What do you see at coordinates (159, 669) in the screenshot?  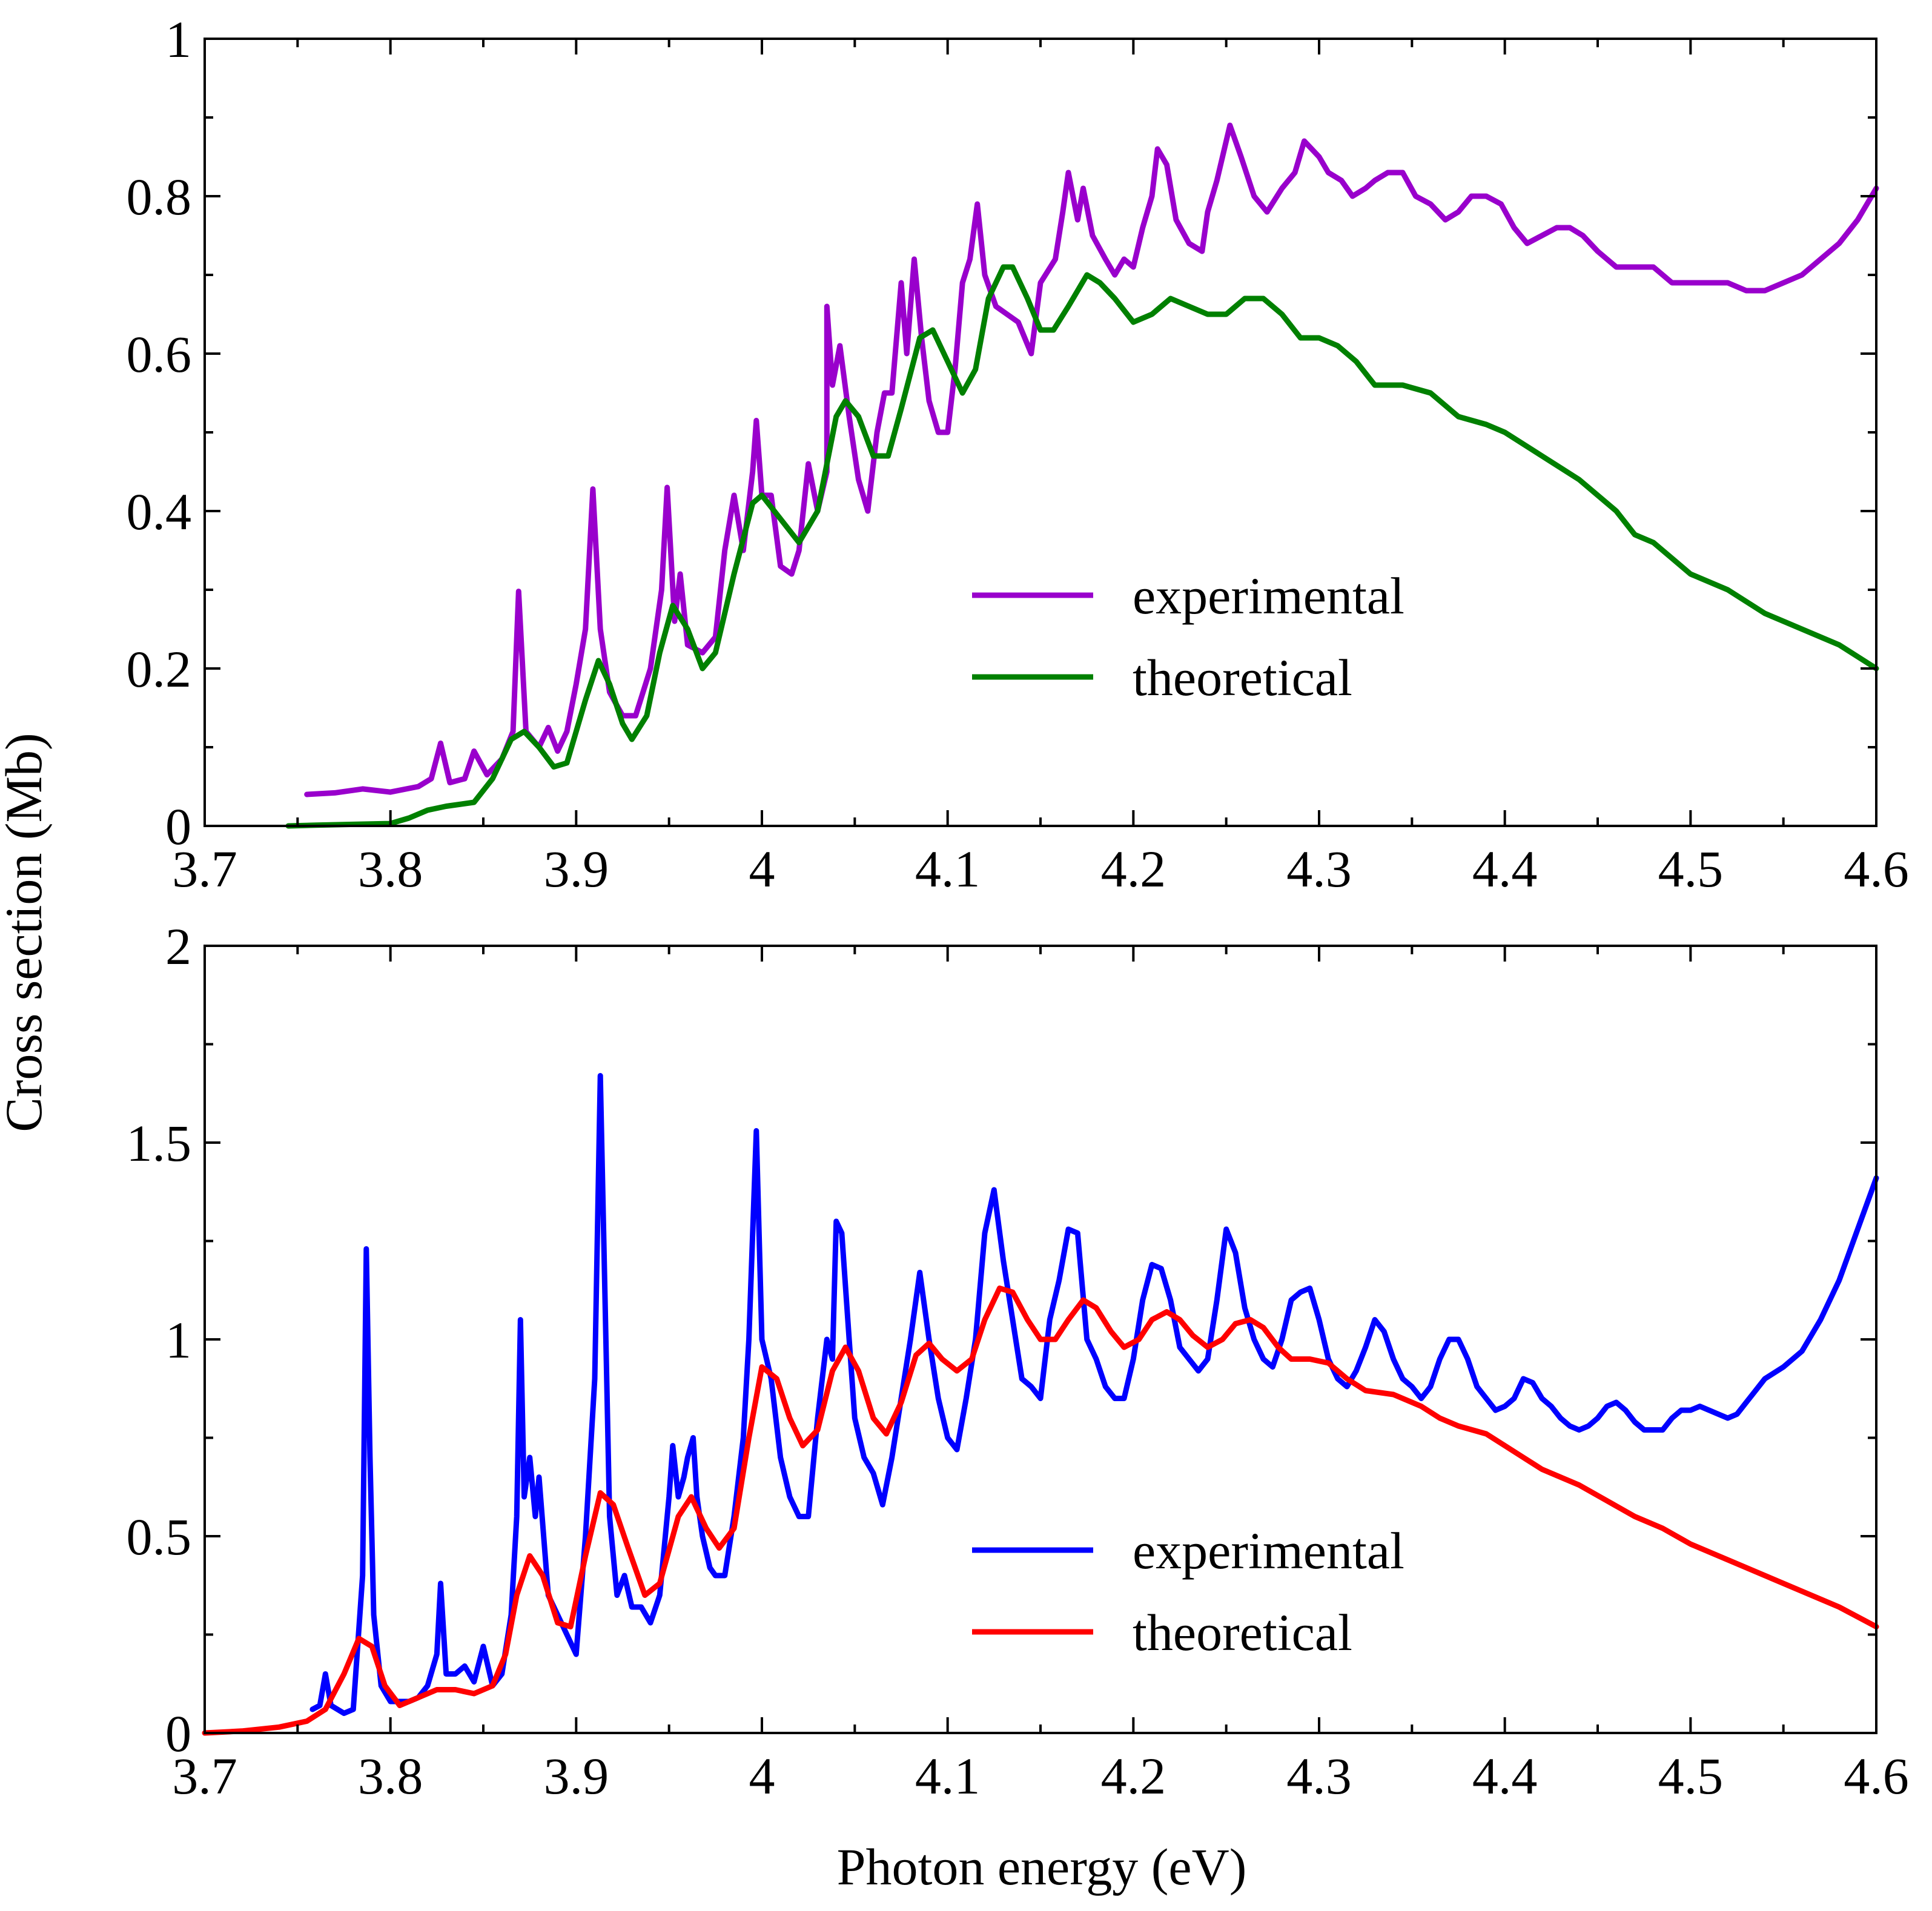 I see `top-y-tick-label: 0.2` at bounding box center [159, 669].